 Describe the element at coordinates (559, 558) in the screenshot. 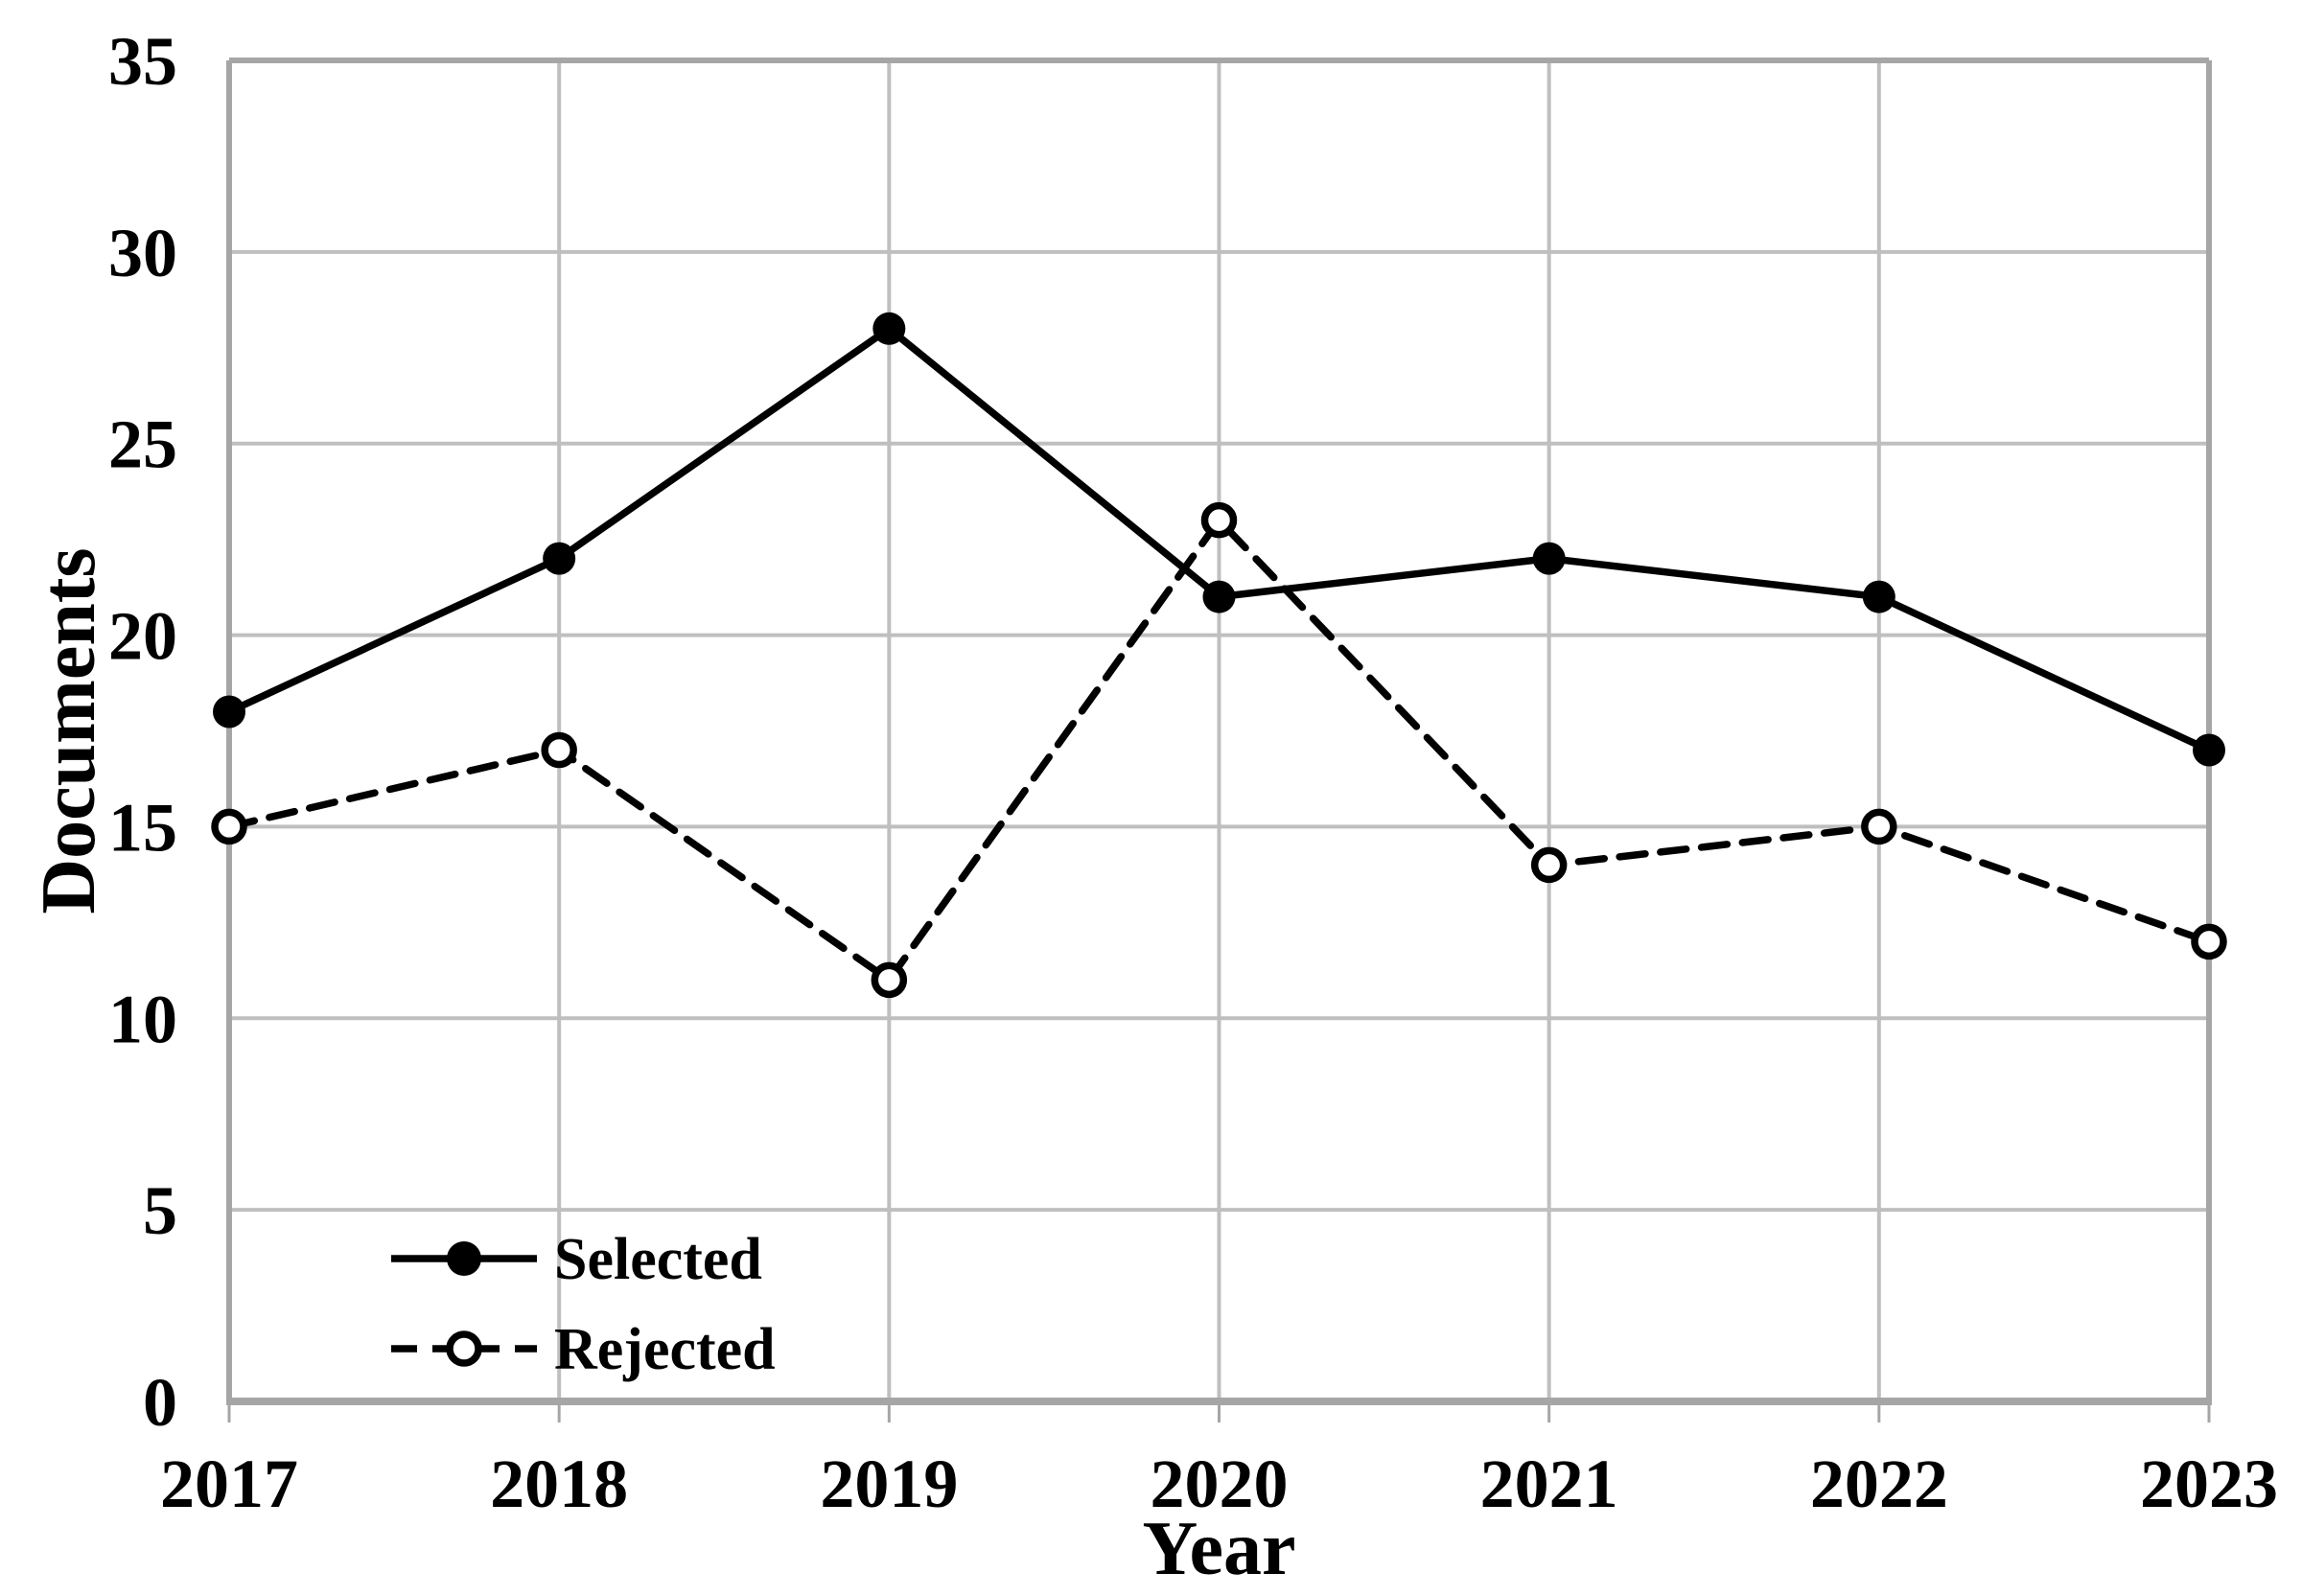

I see `data-point-selected-2018` at that location.